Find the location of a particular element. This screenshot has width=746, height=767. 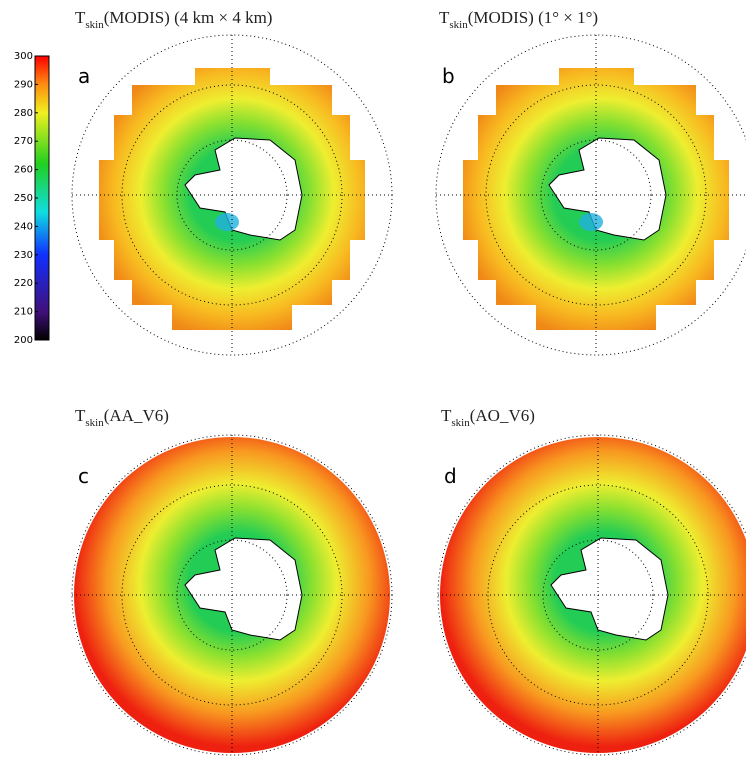

colorbar-tick-label: 260 is located at coordinates (23, 170).